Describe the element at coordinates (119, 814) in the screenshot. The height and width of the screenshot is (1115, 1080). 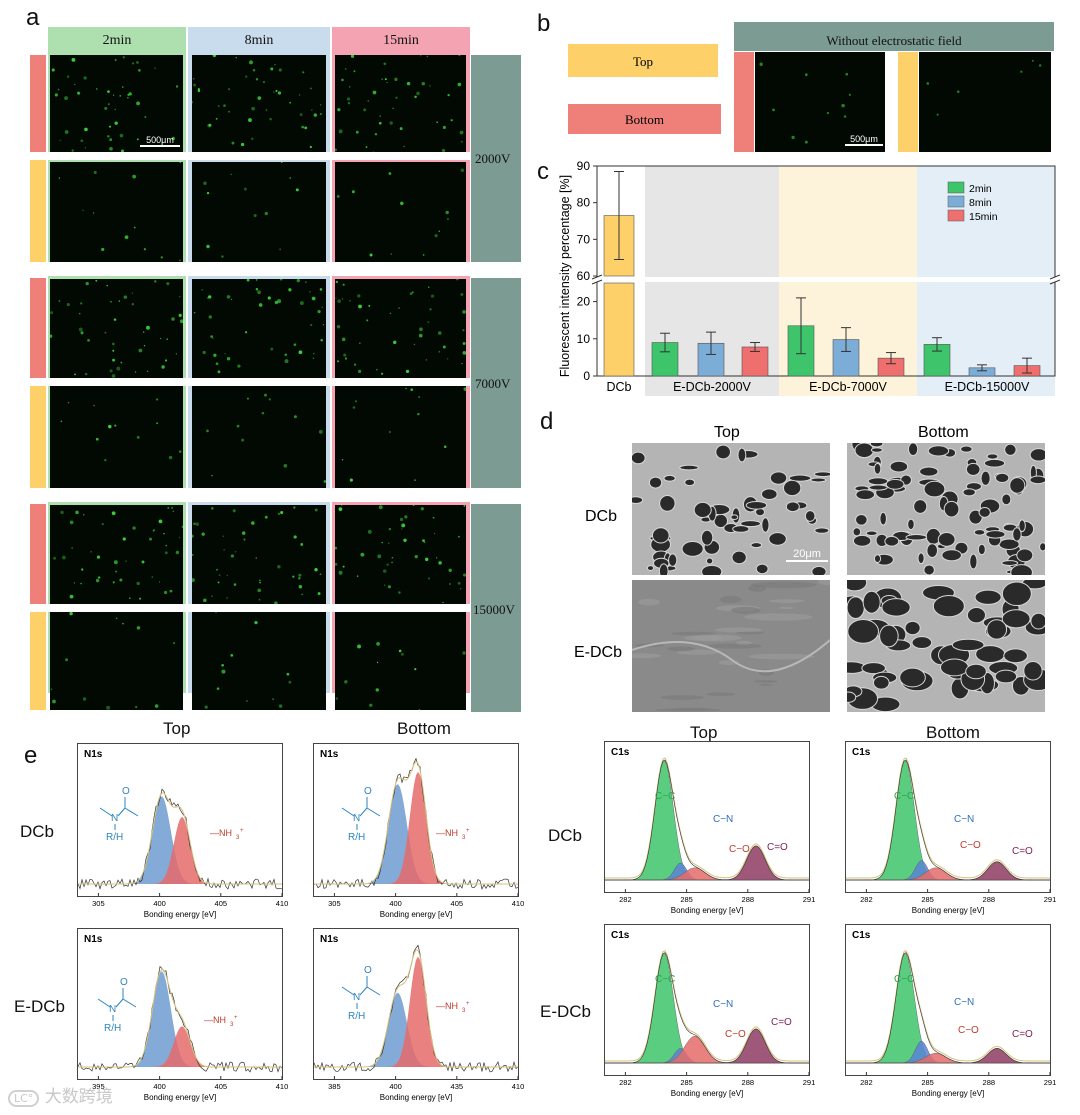
I see `amide-structure: O N R/H` at that location.